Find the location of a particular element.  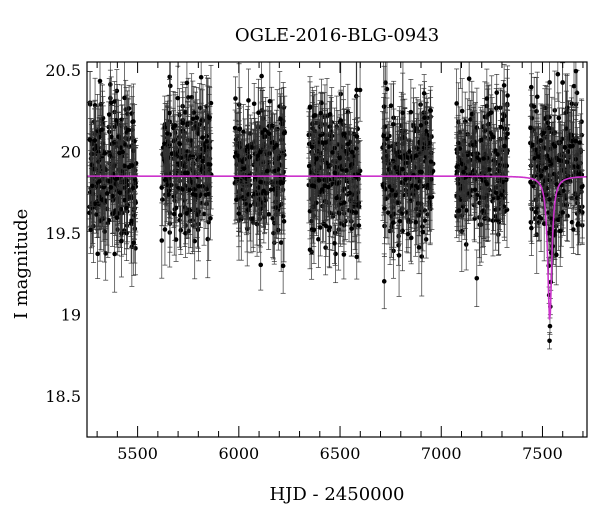

x-tick-label: 6500 is located at coordinates (340, 453).